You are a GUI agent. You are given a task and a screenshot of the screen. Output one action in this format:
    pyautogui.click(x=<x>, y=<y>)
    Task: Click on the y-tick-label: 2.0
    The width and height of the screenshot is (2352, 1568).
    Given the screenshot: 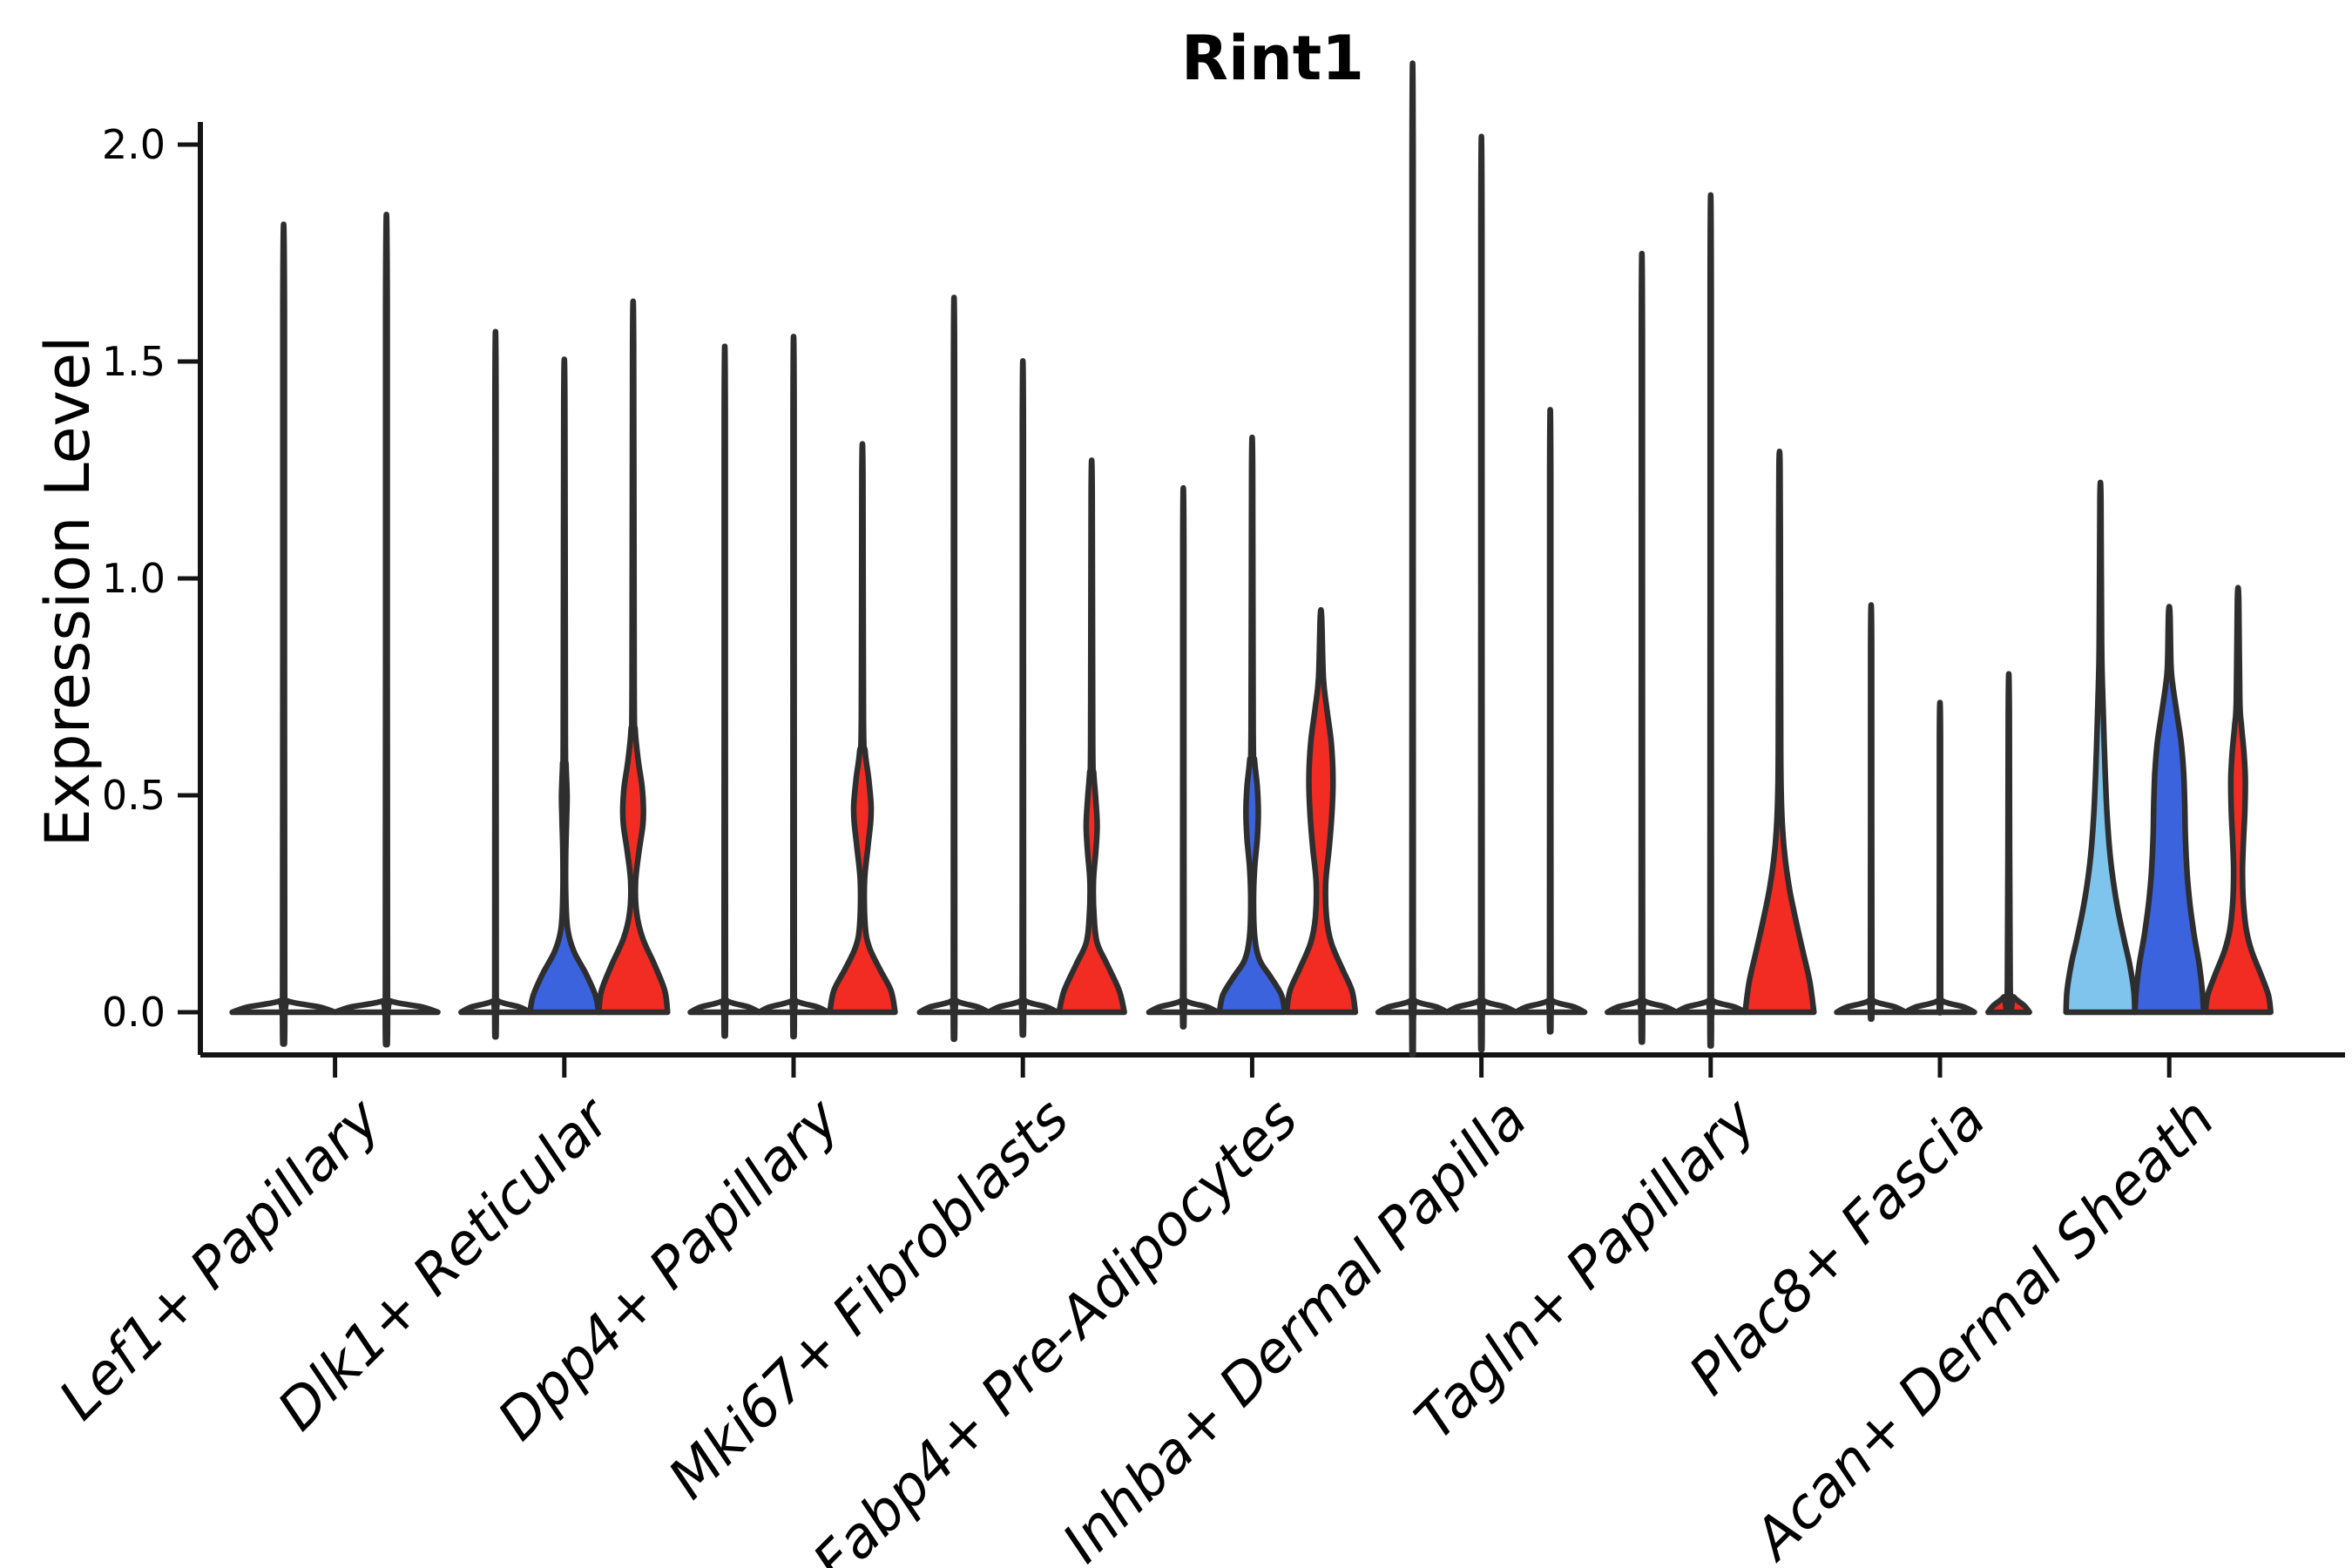 What is the action you would take?
    pyautogui.click(x=134, y=145)
    